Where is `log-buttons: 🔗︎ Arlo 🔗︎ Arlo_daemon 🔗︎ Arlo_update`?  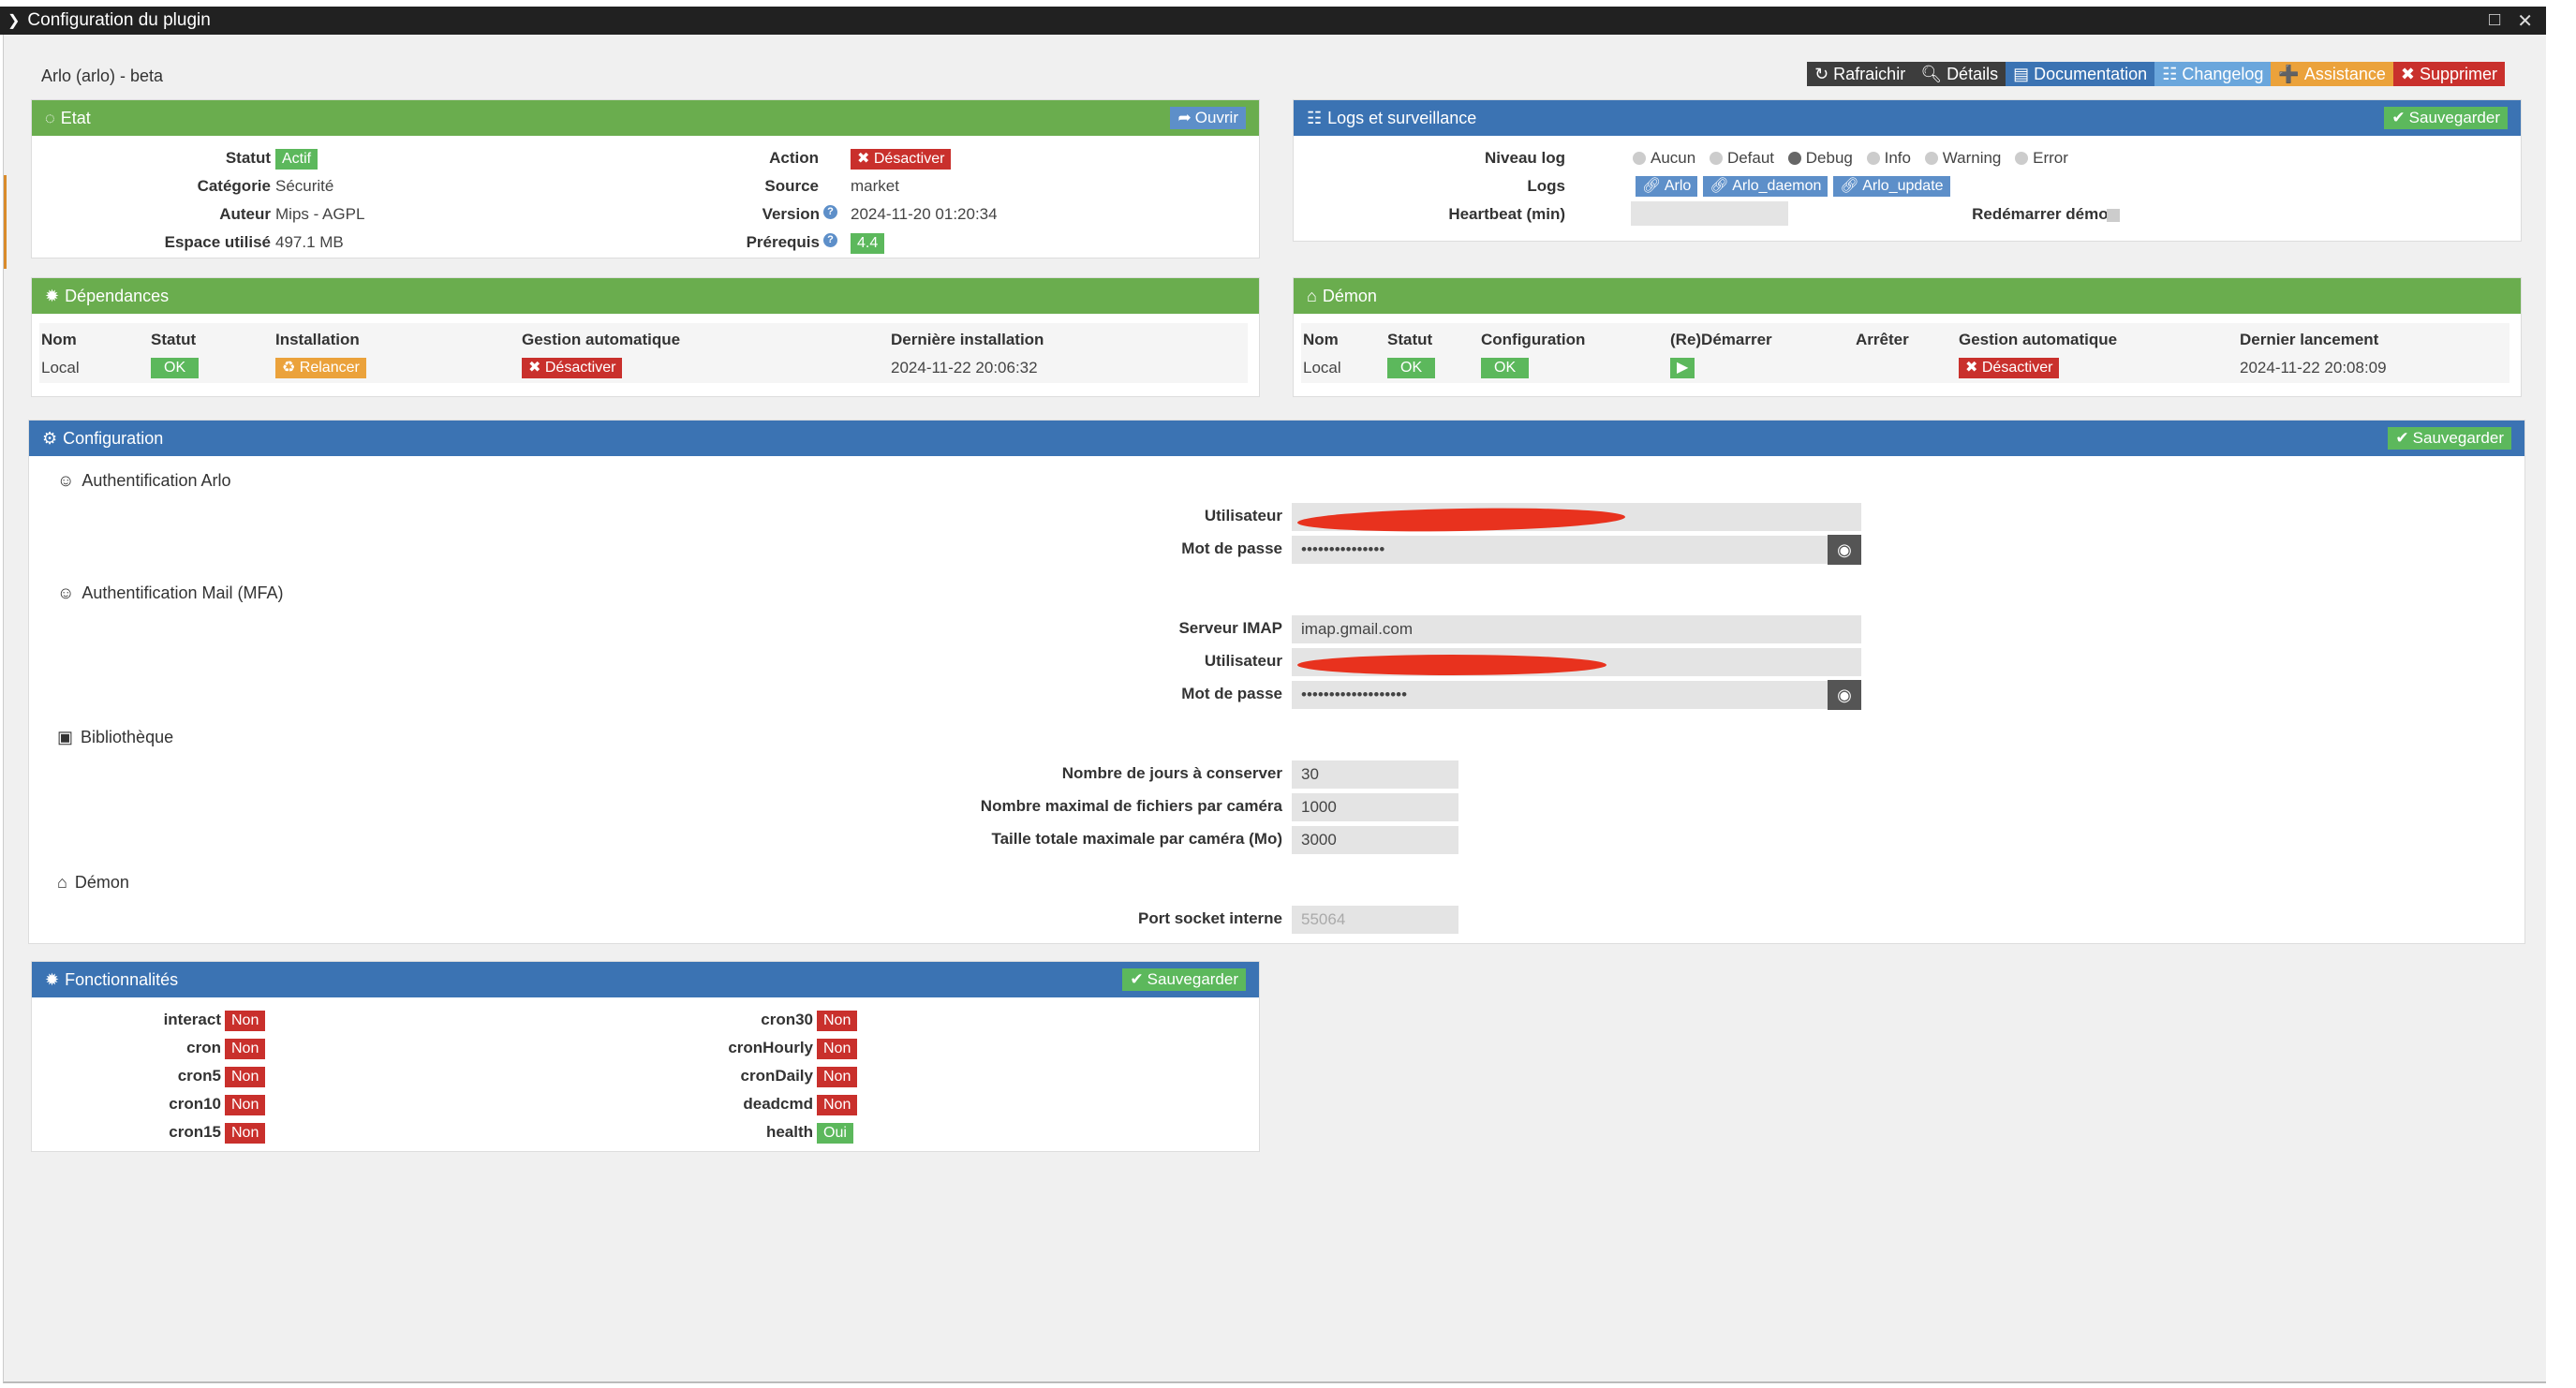
log-buttons: 🔗︎ Arlo 🔗︎ Arlo_daemon 🔗︎ Arlo_update is located at coordinates (1793, 186).